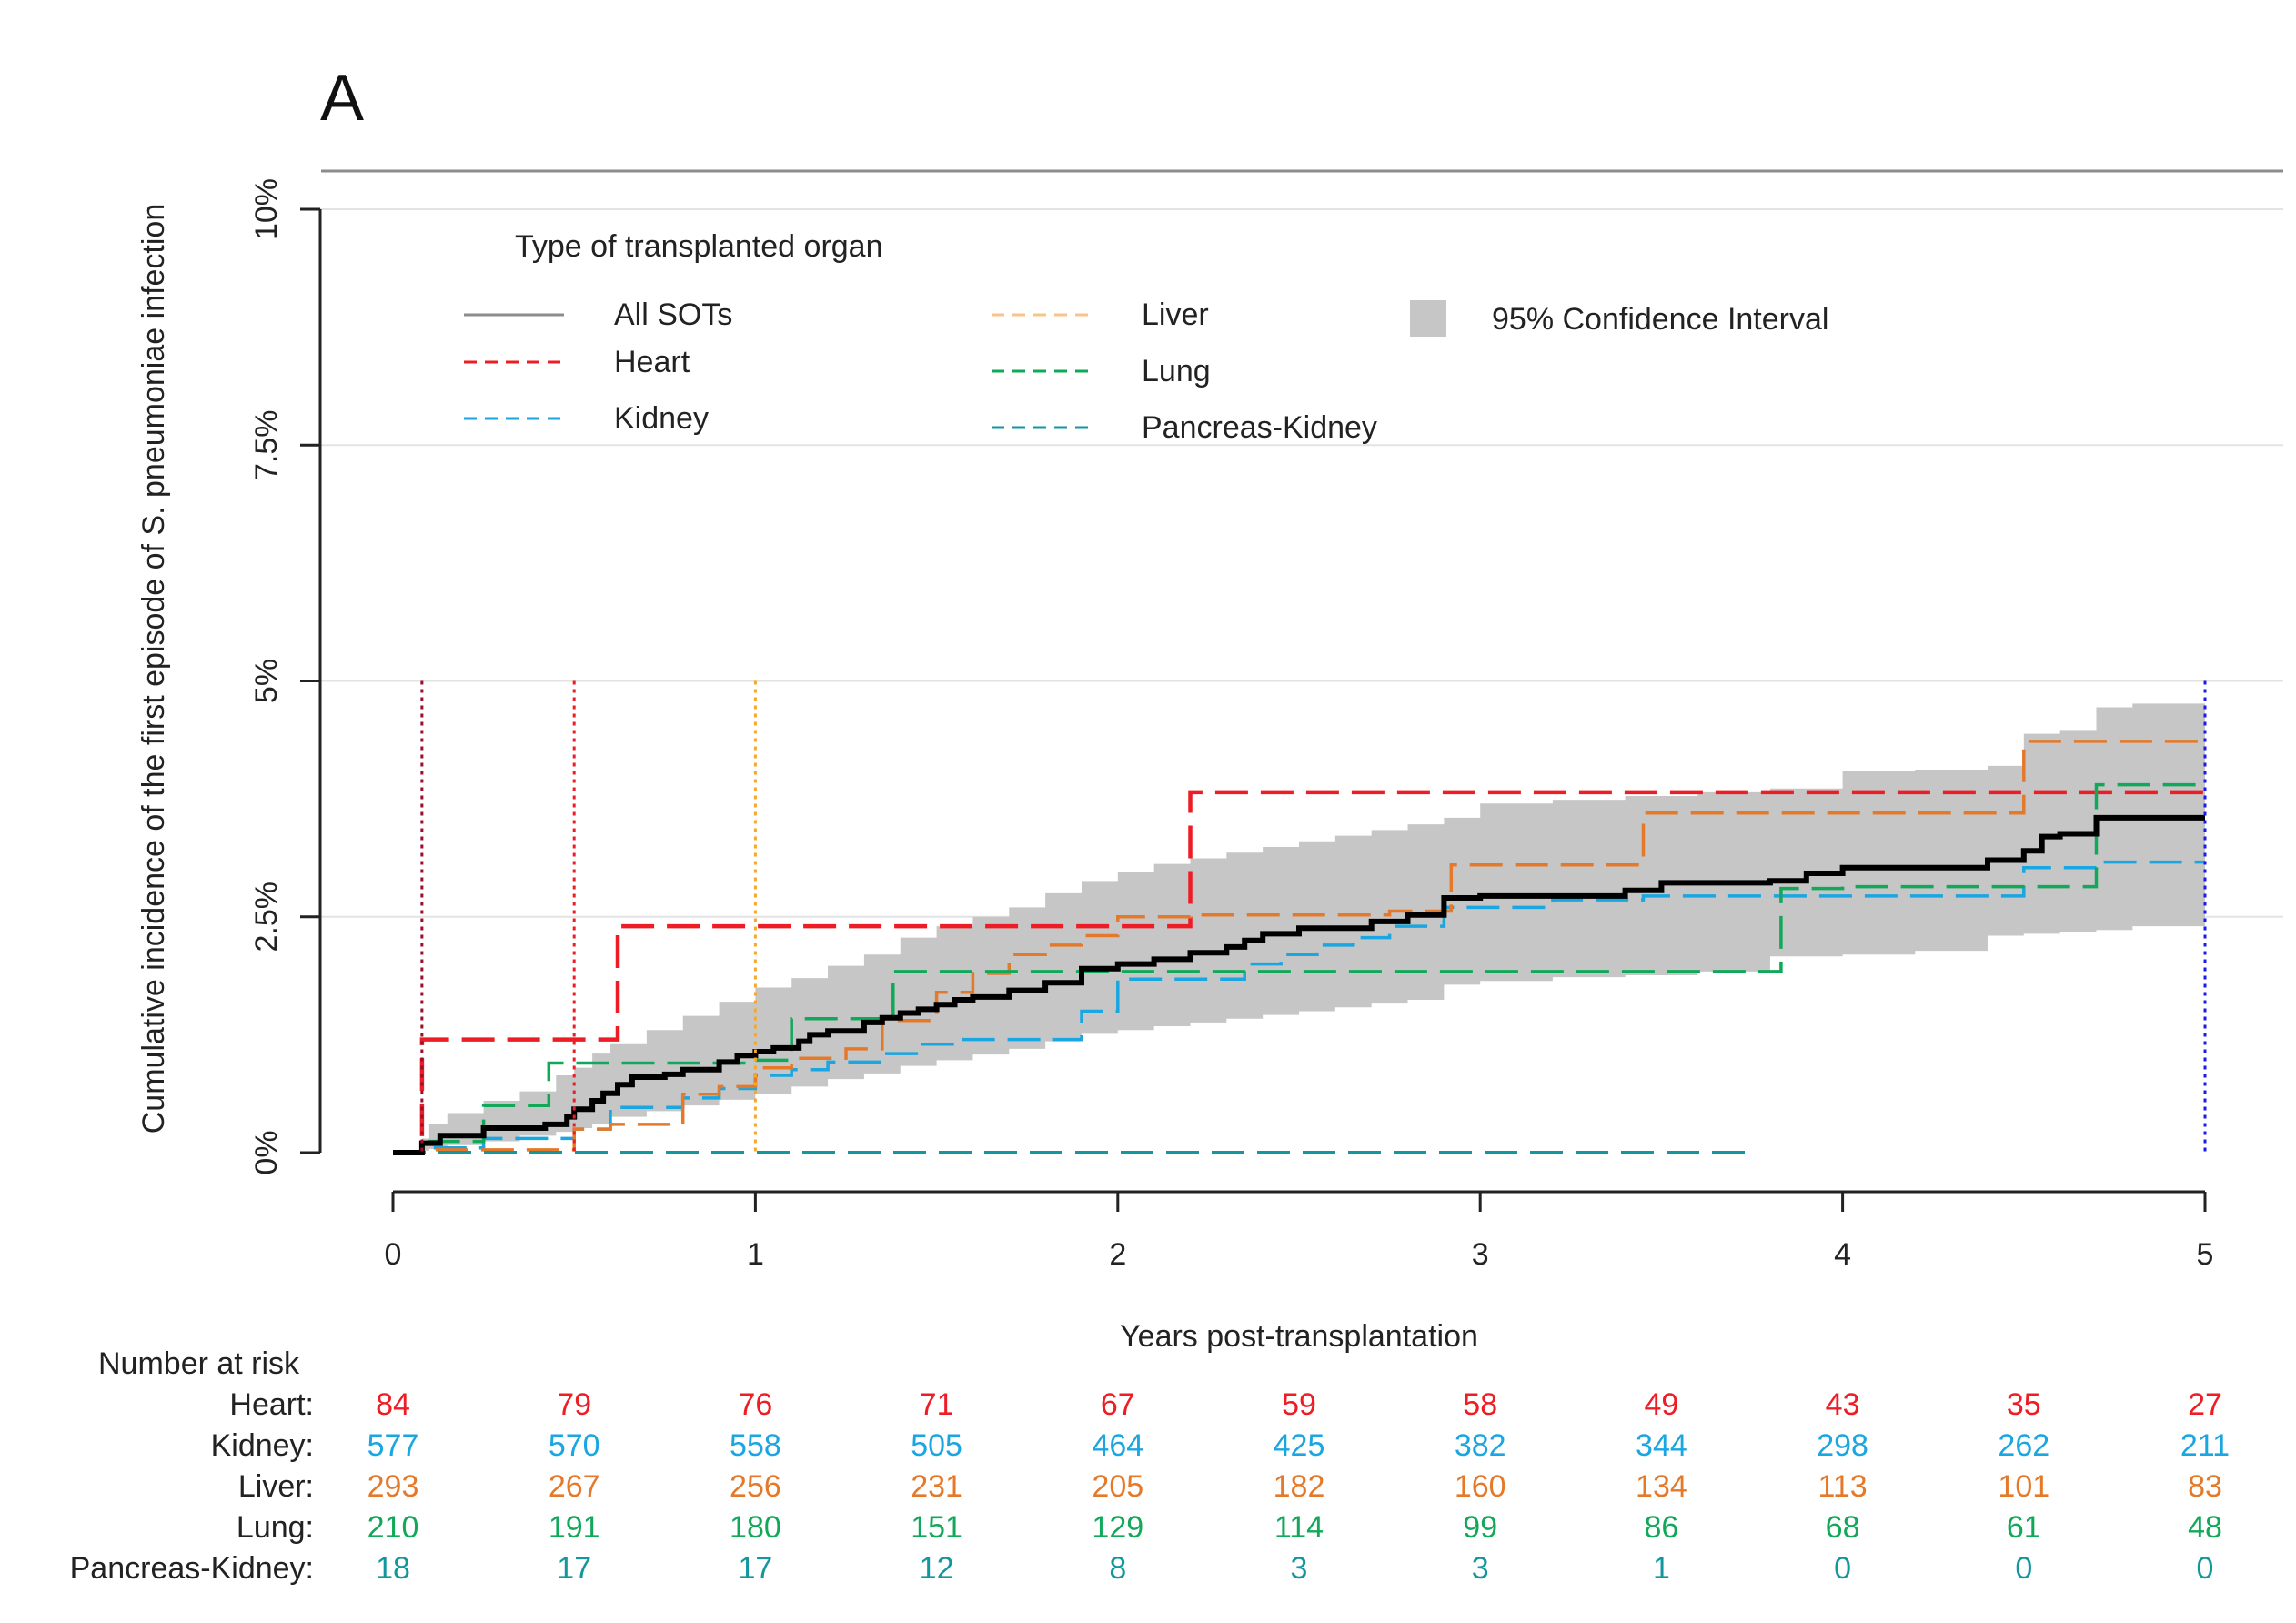 This screenshot has height=1623, width=2296. Describe the element at coordinates (936, 1486) in the screenshot. I see `risk-value-liver: 231` at that location.